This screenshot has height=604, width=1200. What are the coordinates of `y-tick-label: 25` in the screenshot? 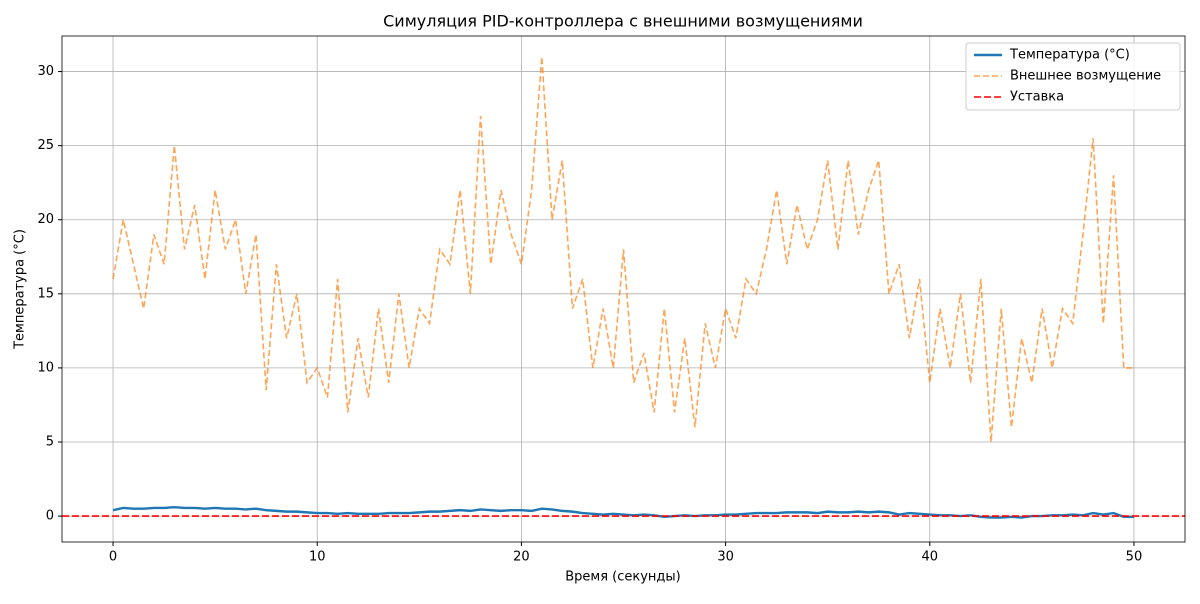 It's located at (45, 145).